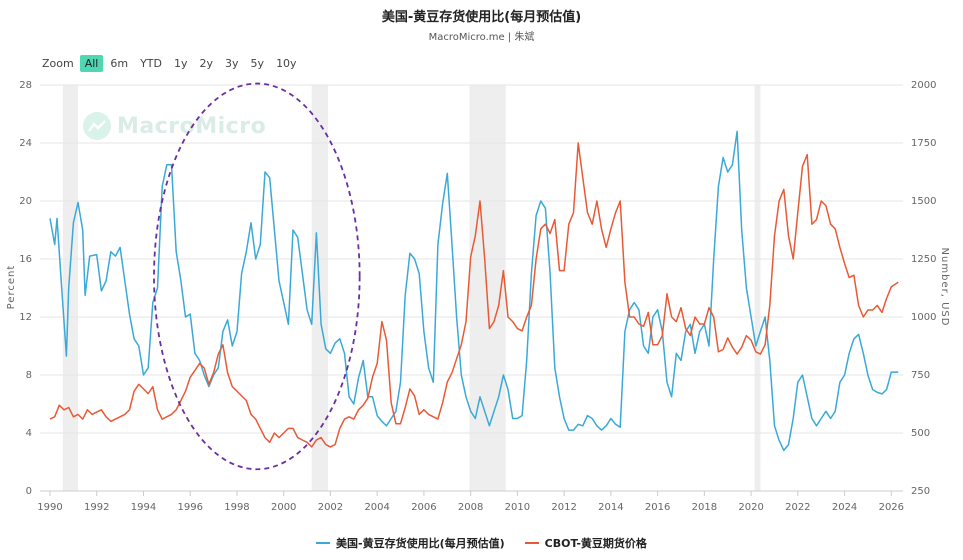 The width and height of the screenshot is (963, 560). Describe the element at coordinates (920, 491) in the screenshot. I see `right-tick-label: 250` at that location.